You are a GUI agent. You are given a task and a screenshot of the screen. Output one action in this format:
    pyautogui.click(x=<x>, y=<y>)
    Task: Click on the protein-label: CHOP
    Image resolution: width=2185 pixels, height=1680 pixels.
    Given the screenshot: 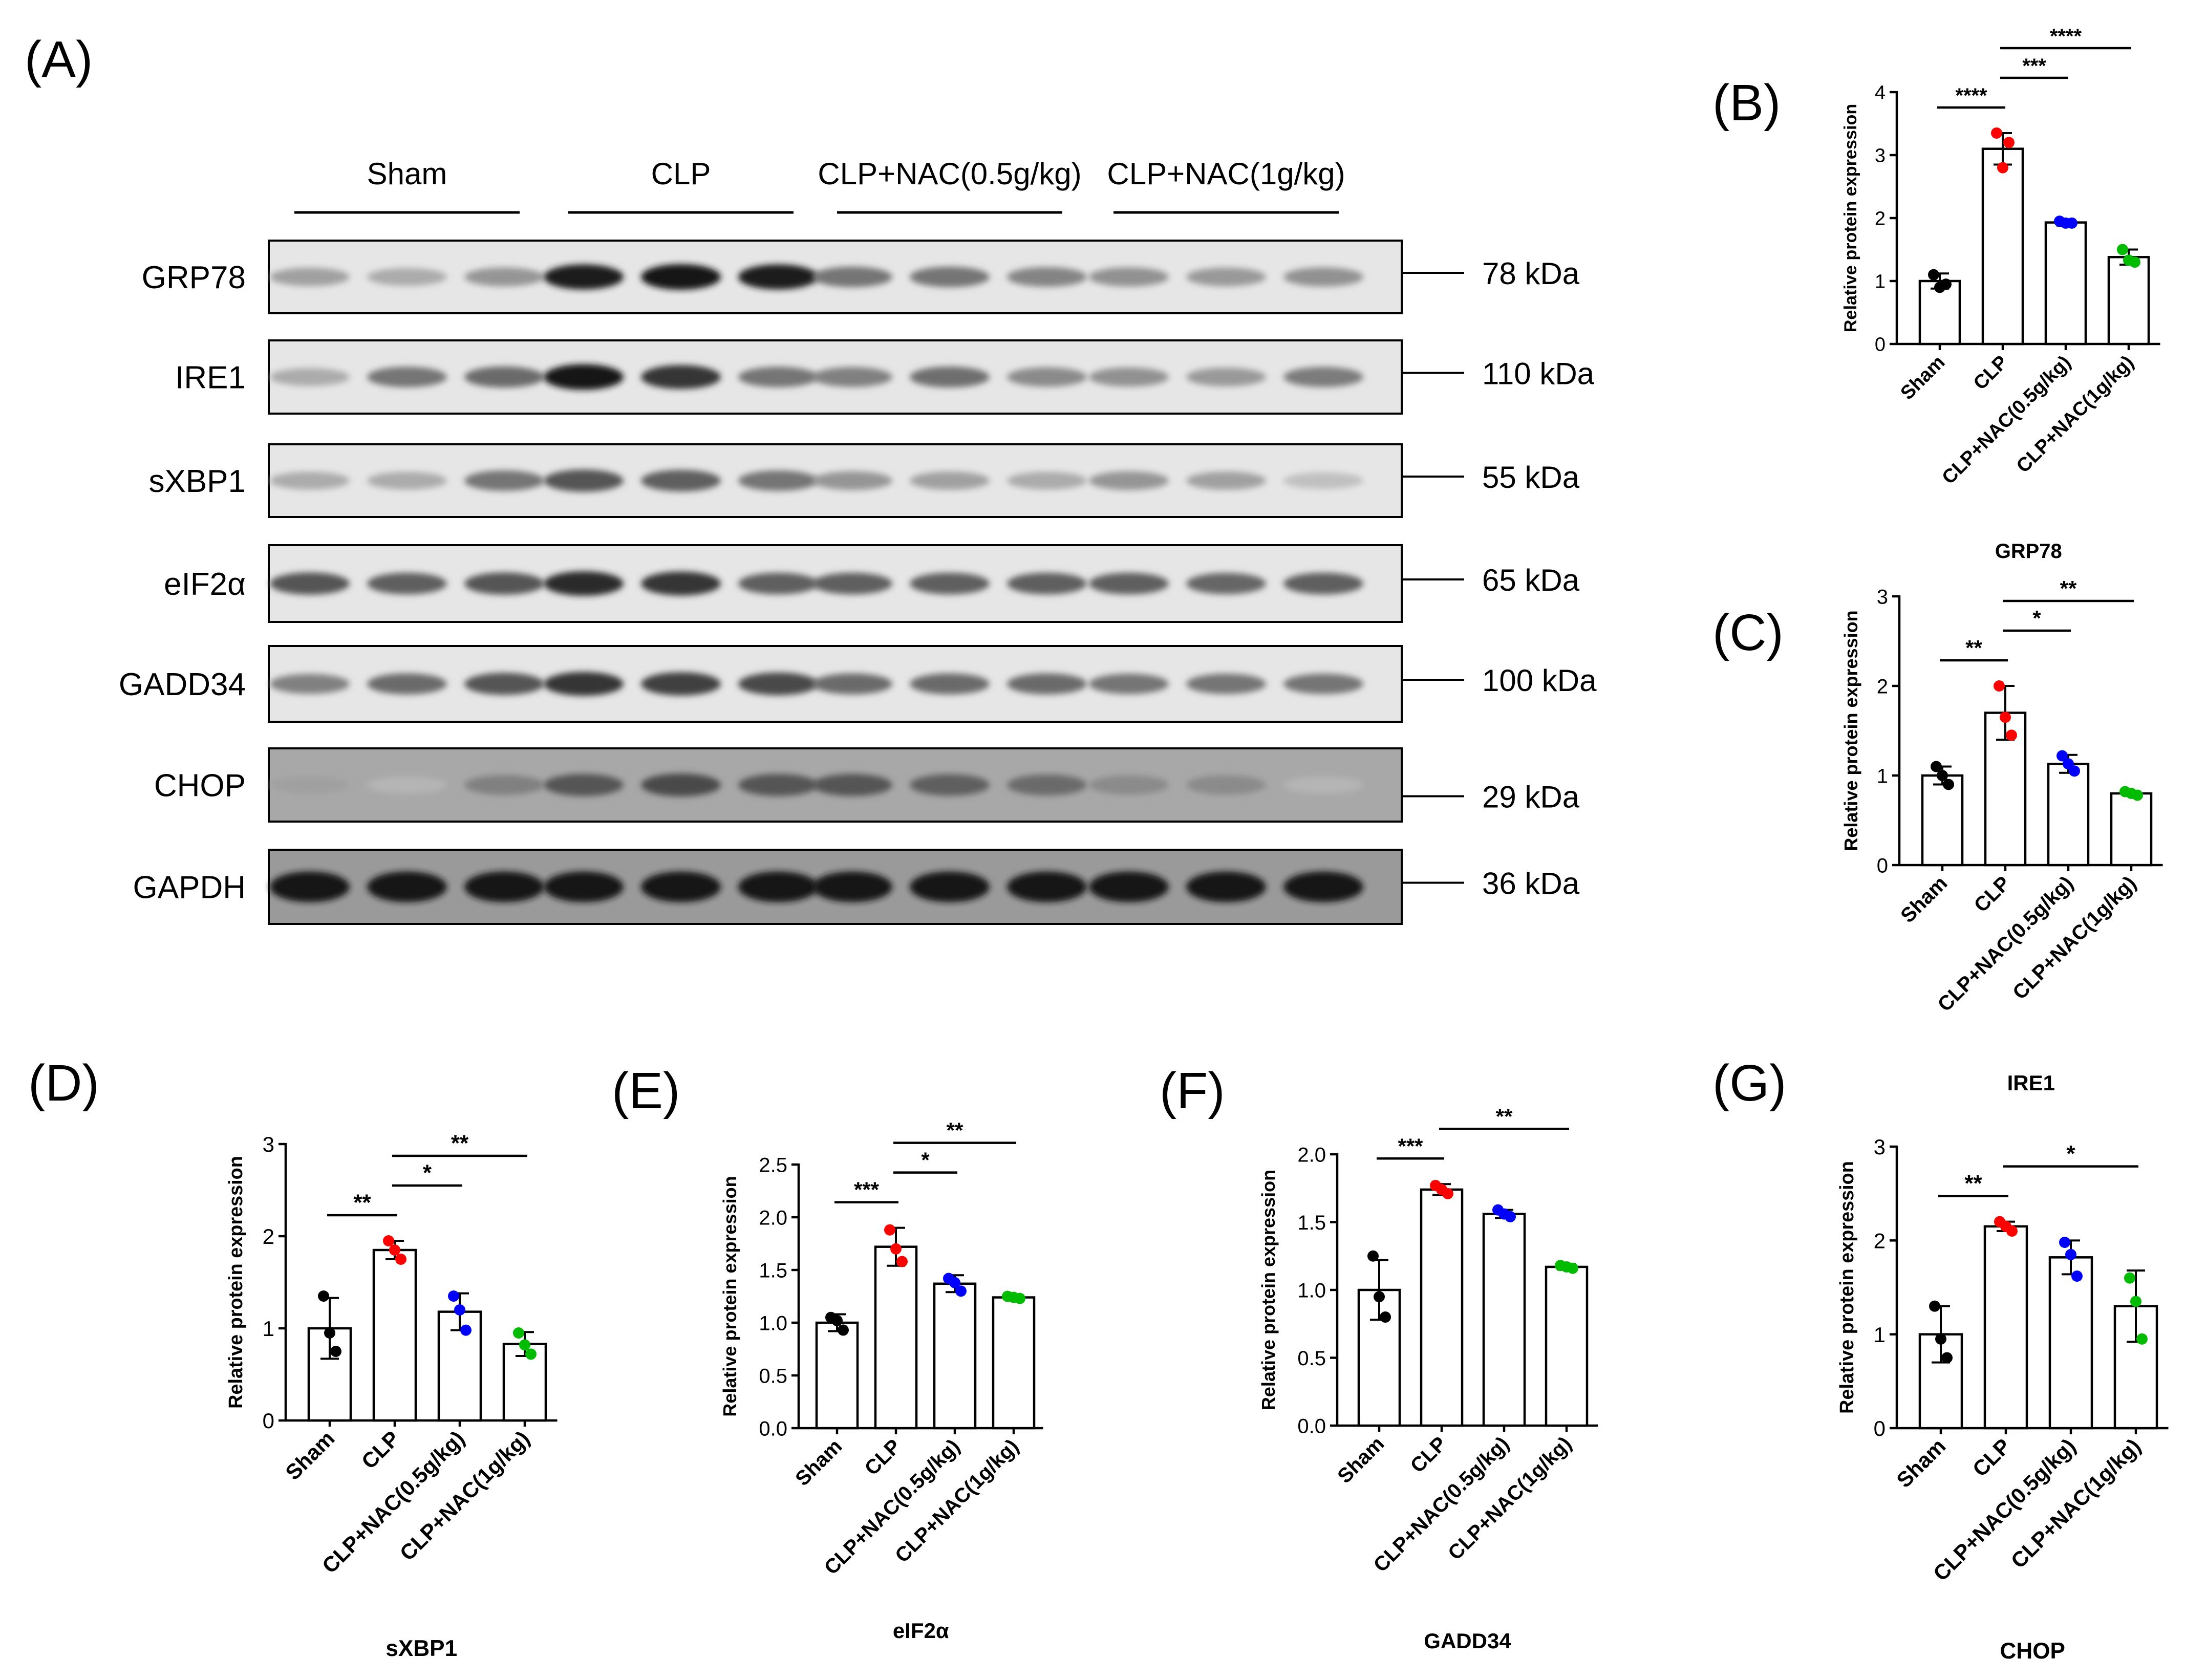 What is the action you would take?
    pyautogui.click(x=200, y=786)
    